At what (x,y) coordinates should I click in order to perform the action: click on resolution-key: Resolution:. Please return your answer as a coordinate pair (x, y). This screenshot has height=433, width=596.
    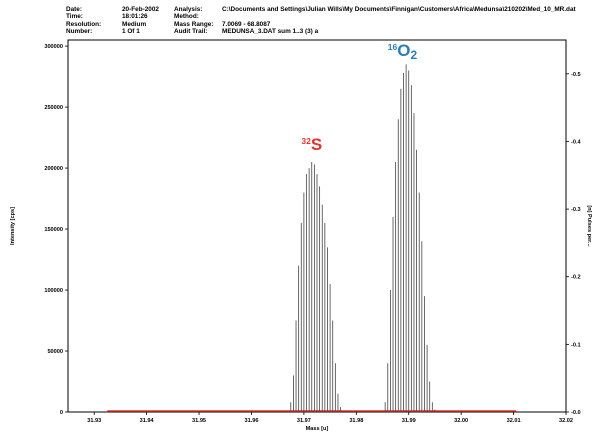
    Looking at the image, I should click on (84, 24).